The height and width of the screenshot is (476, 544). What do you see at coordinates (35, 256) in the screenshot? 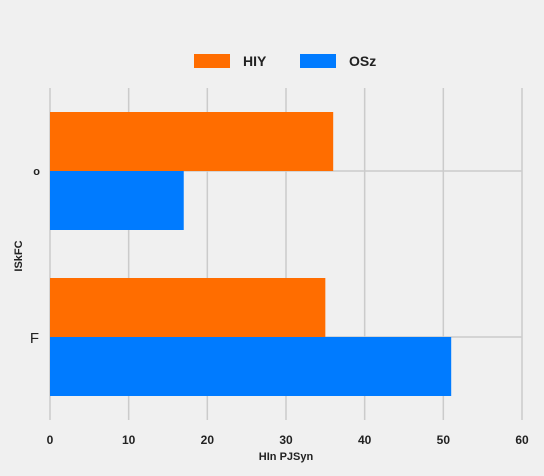
I see `y-axis-categories: oF` at bounding box center [35, 256].